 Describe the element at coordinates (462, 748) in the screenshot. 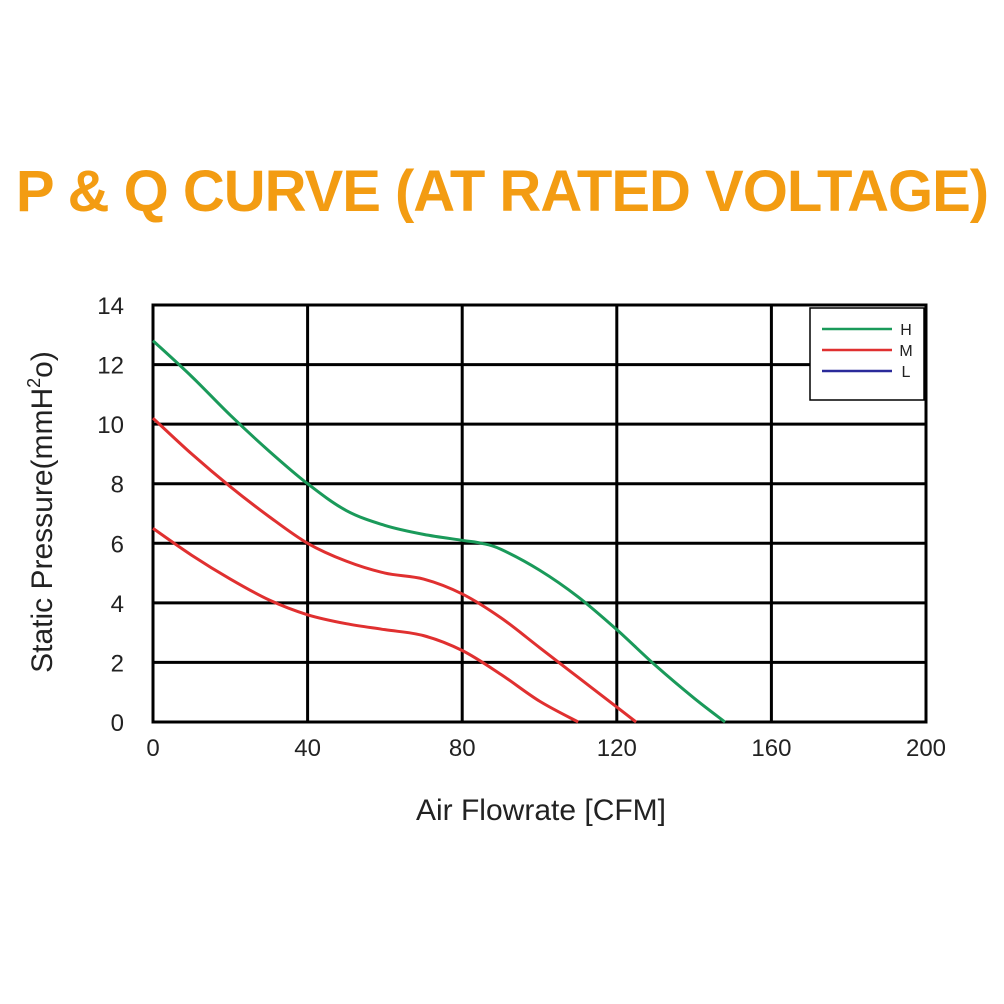

I see `x-tick-label: 80` at that location.